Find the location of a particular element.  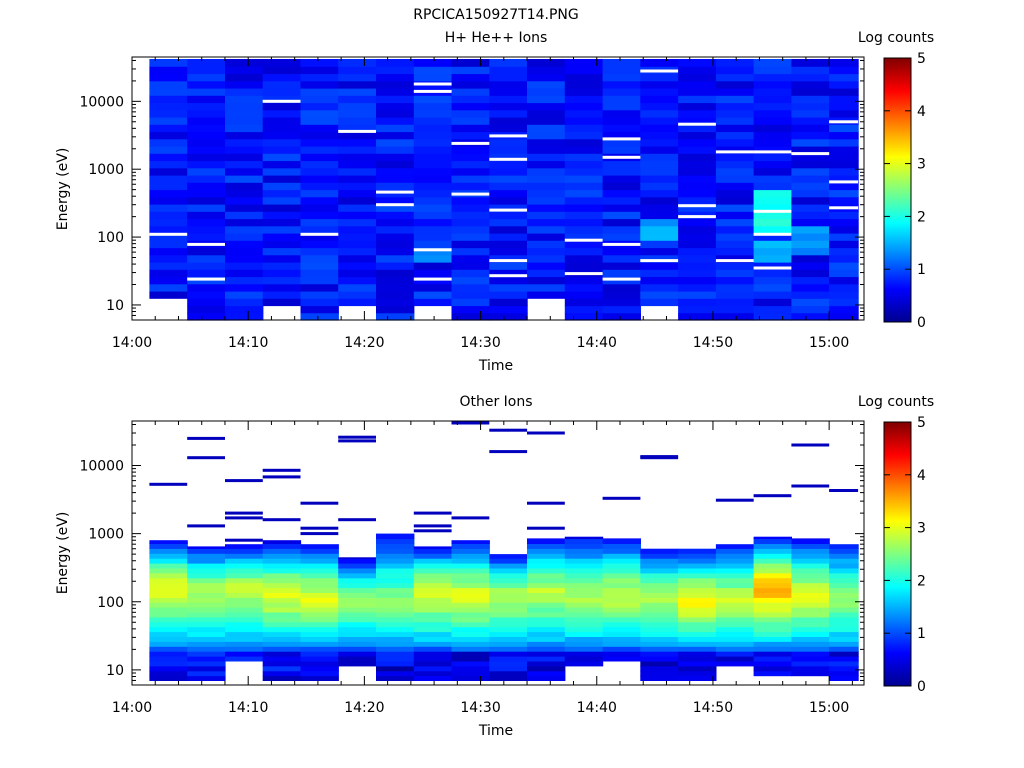

x-tick-label: 14:10 is located at coordinates (248, 708).